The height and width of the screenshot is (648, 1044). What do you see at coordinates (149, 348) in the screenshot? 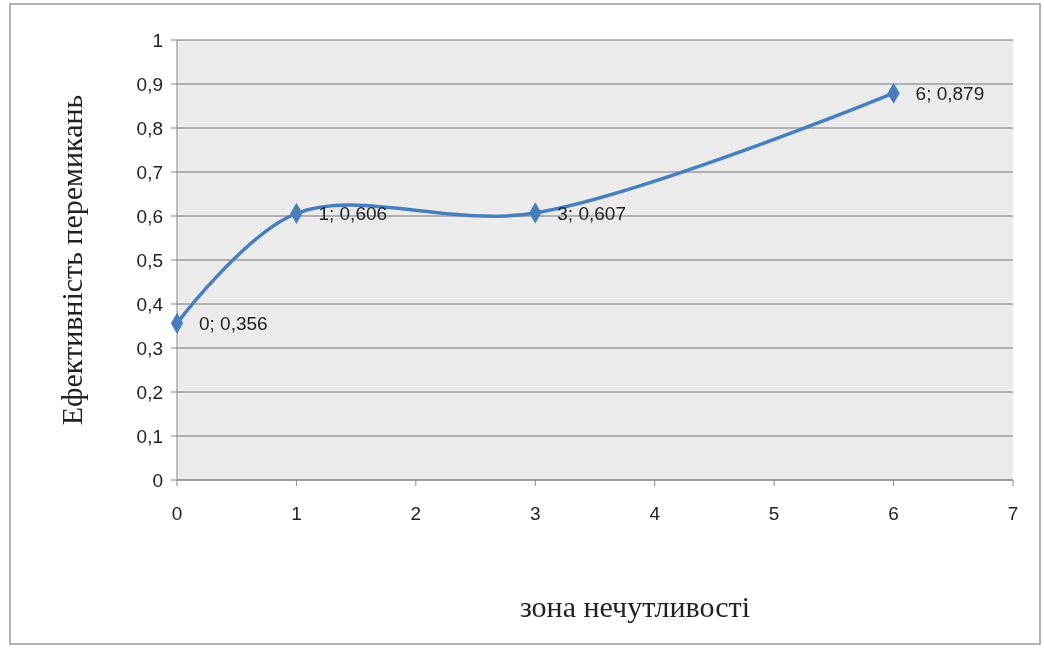
I see `y-tick-label: 0,3` at bounding box center [149, 348].